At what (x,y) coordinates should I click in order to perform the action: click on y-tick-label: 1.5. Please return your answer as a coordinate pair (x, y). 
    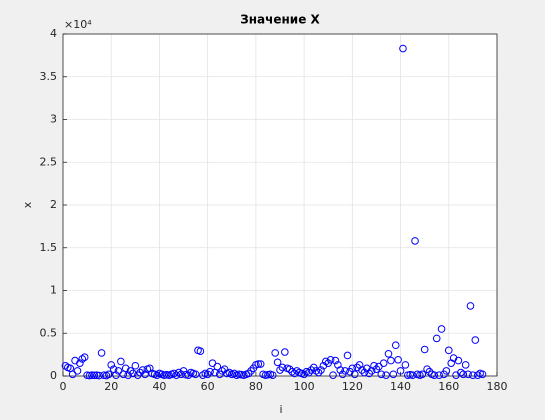
    Looking at the image, I should click on (49, 247).